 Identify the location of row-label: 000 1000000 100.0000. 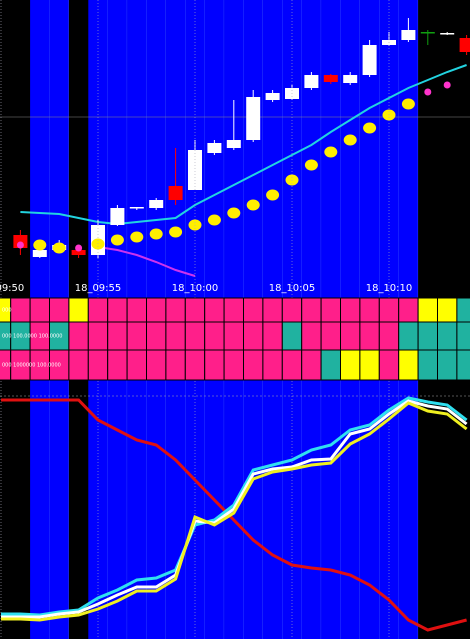
(31, 366).